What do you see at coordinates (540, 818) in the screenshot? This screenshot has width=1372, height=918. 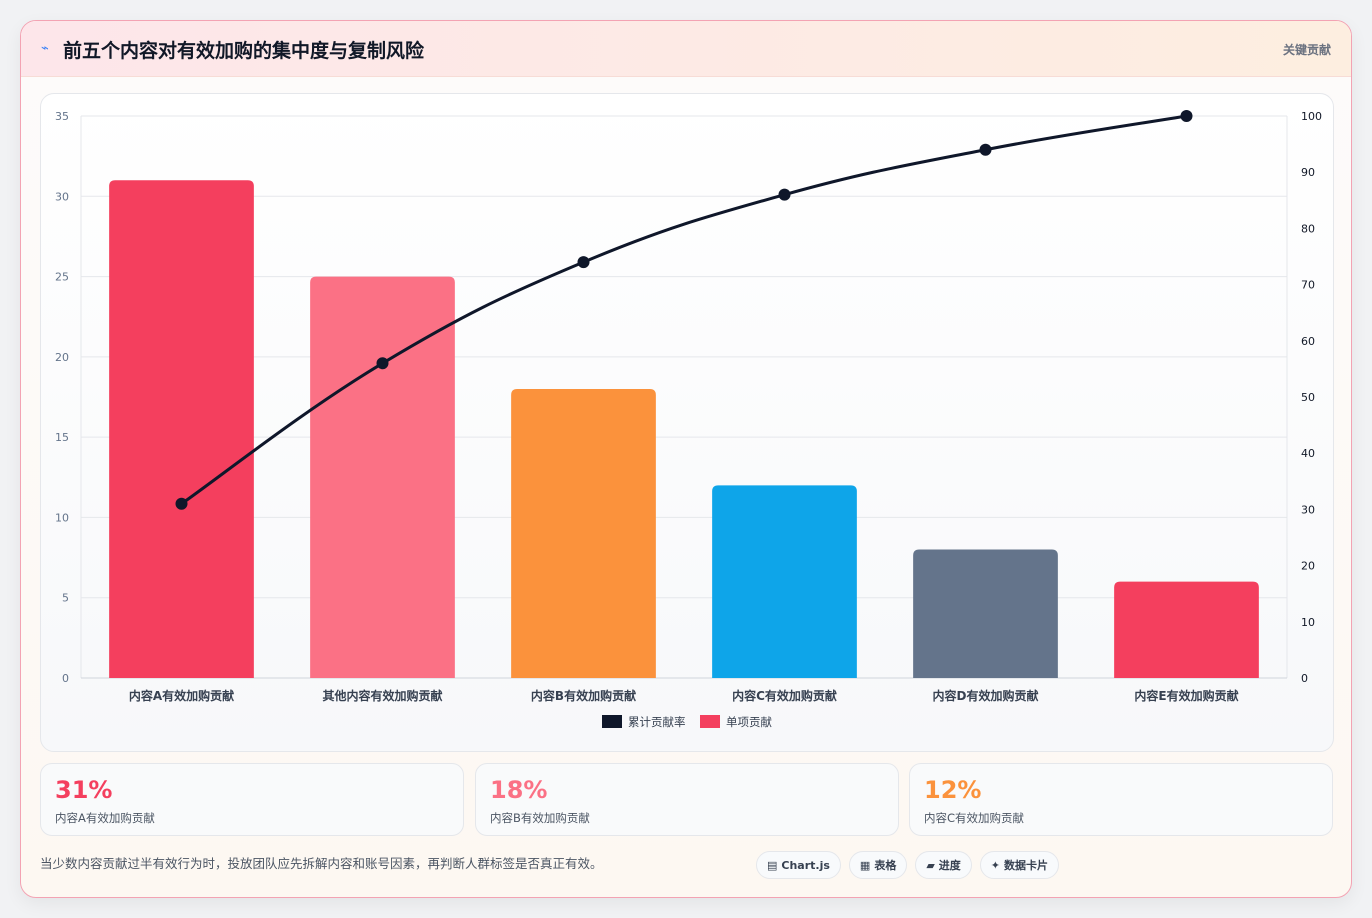 I see `kpi-label: 内容B有效加购贡献` at bounding box center [540, 818].